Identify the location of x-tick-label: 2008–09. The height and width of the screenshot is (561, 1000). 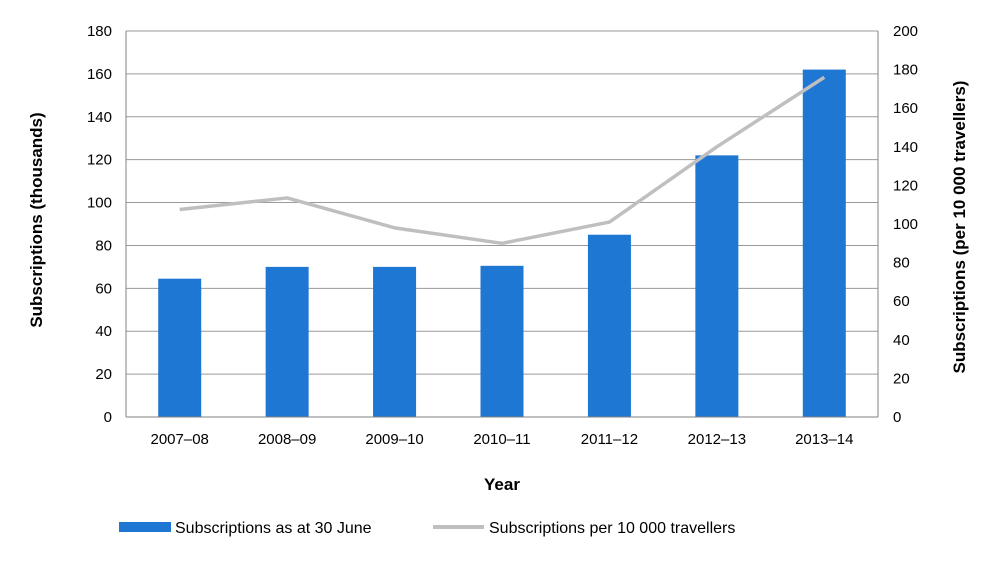
(287, 439).